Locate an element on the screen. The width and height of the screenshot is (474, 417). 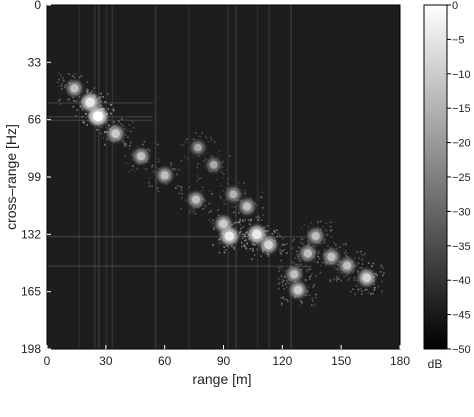
colorbar-tick-label: −45 is located at coordinates (461, 316).